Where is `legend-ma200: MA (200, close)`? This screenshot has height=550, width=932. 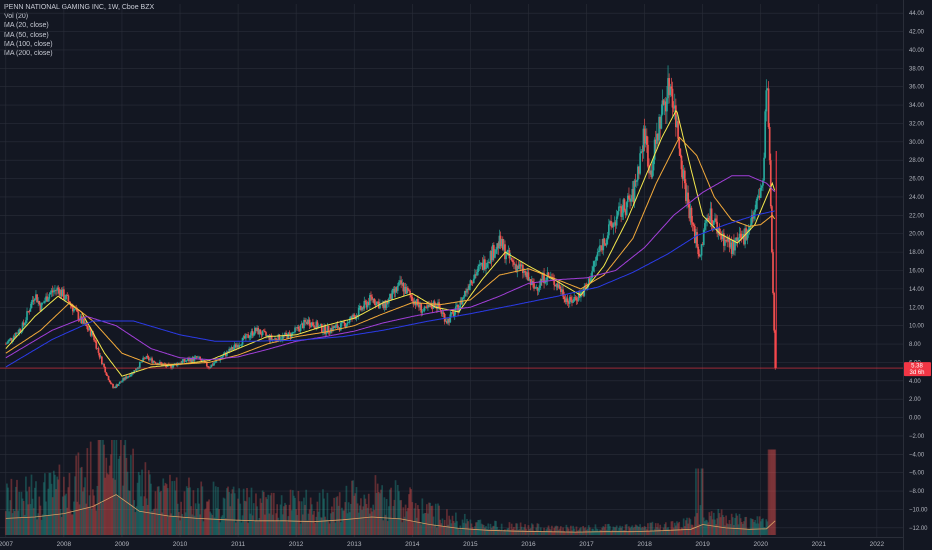 legend-ma200: MA (200, close) is located at coordinates (28, 54).